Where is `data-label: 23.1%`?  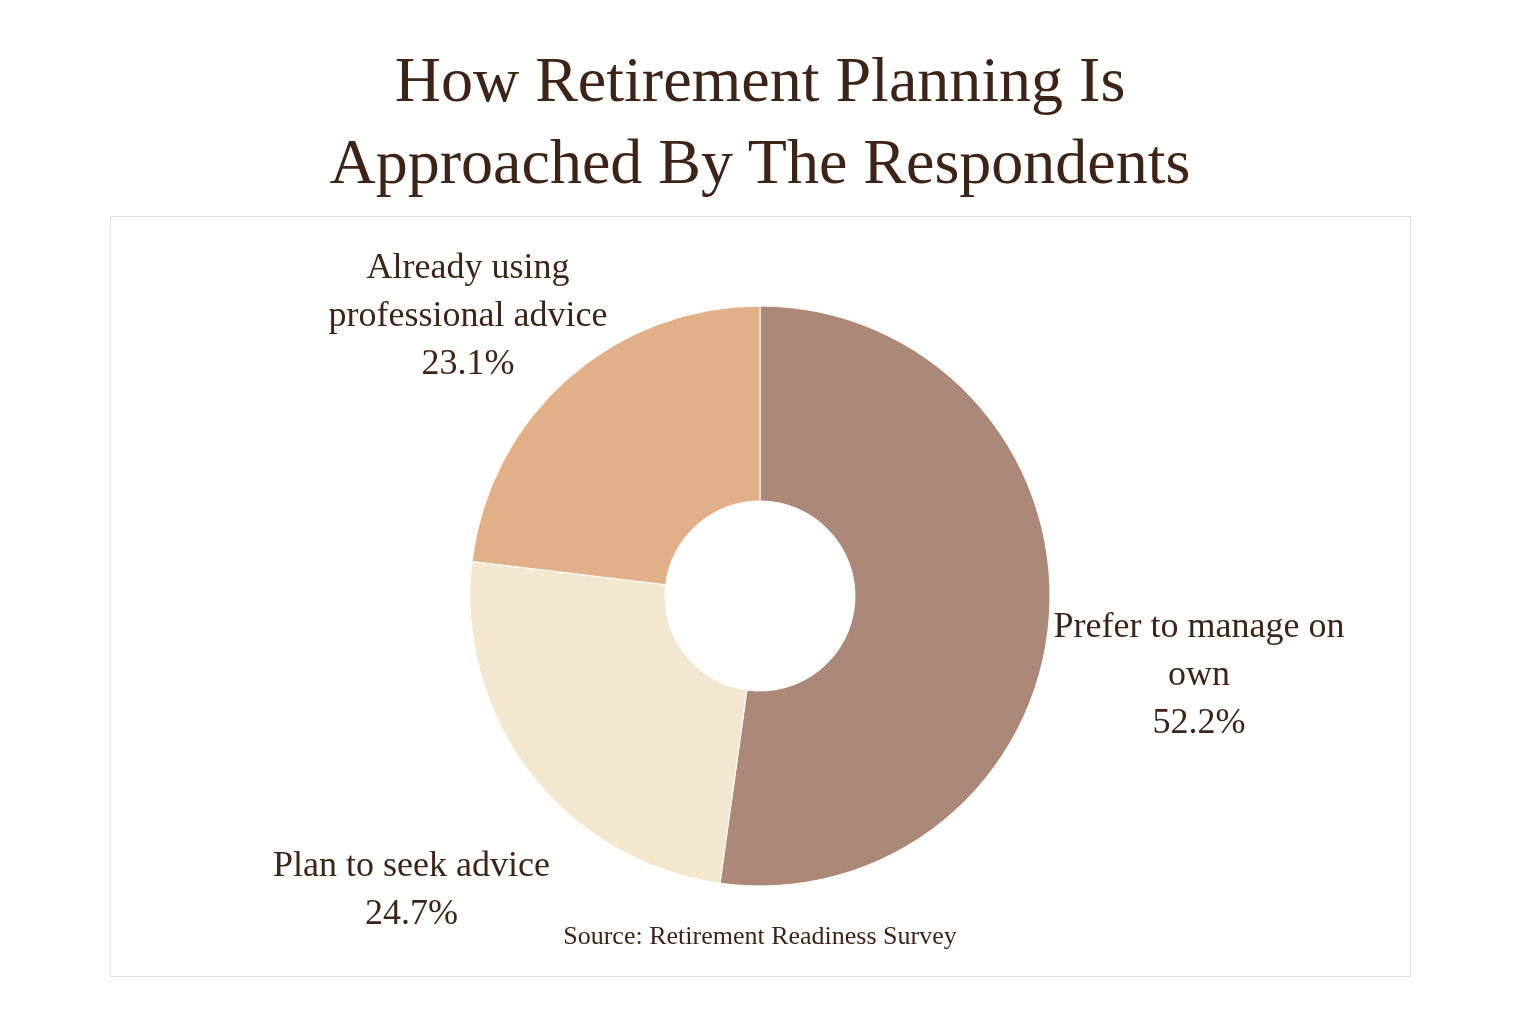
data-label: 23.1% is located at coordinates (468, 361).